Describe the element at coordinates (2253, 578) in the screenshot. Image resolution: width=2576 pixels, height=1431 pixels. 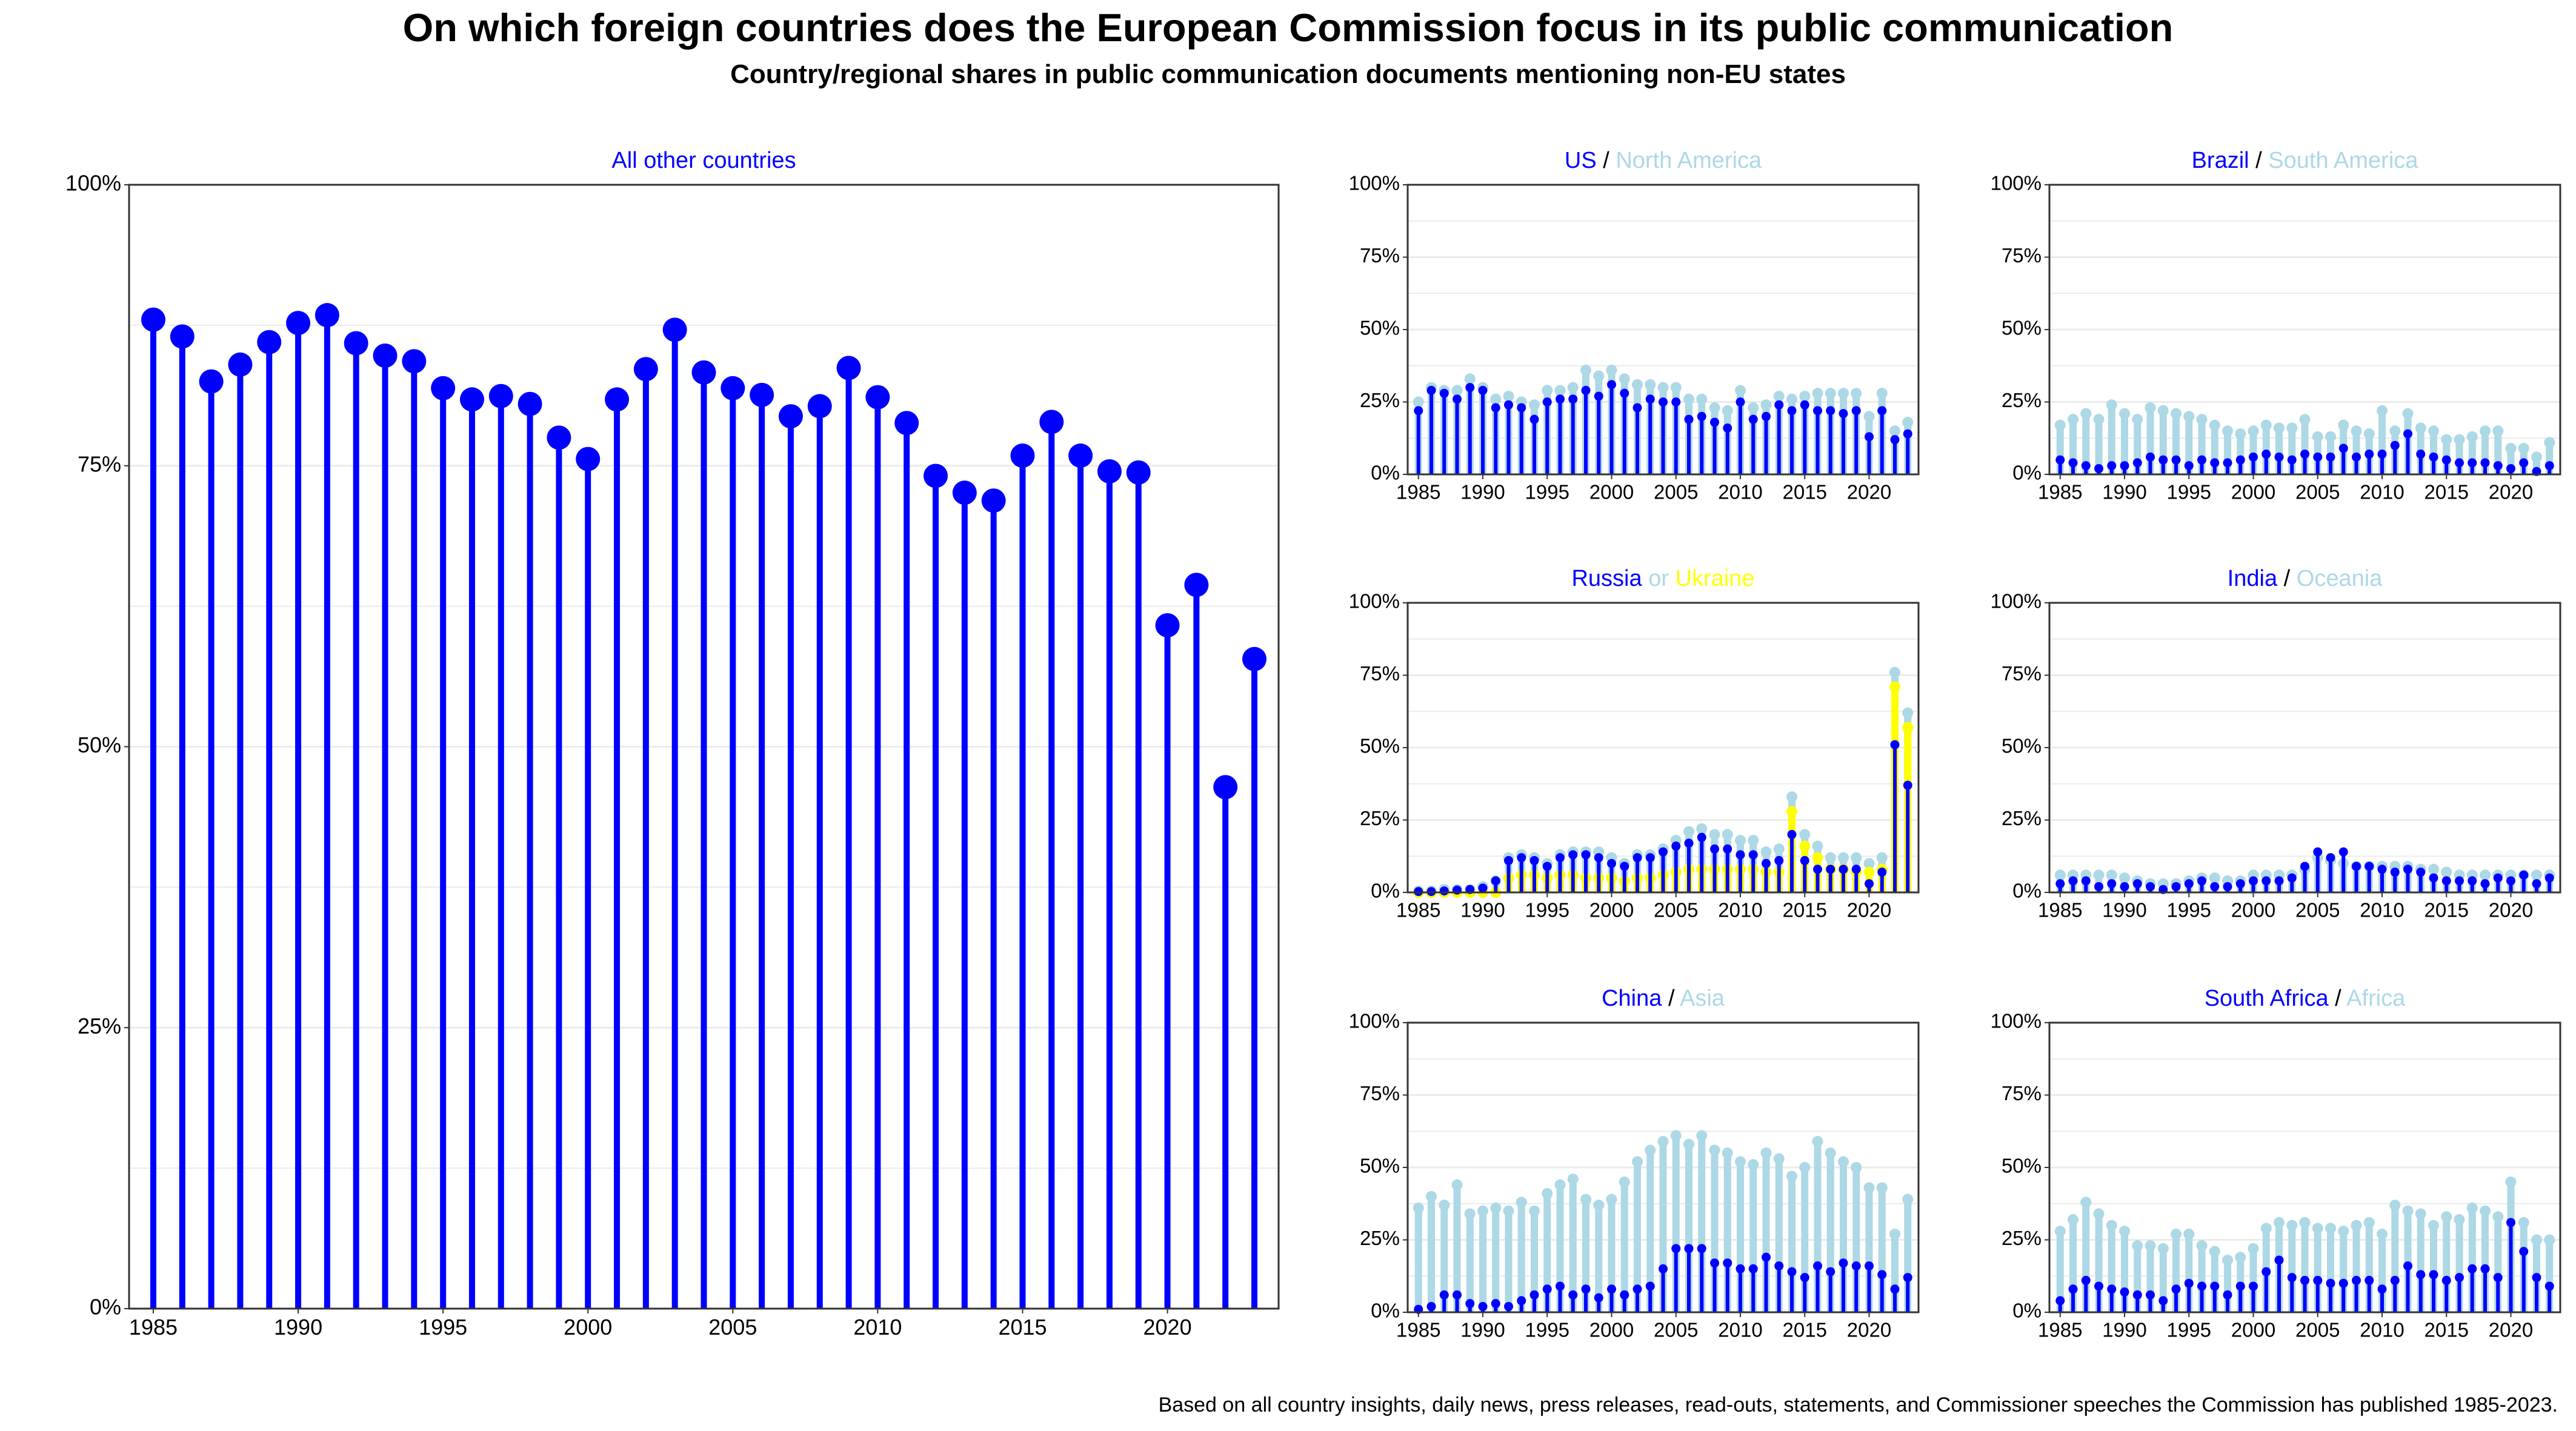
I see `panel-title-part: India` at that location.